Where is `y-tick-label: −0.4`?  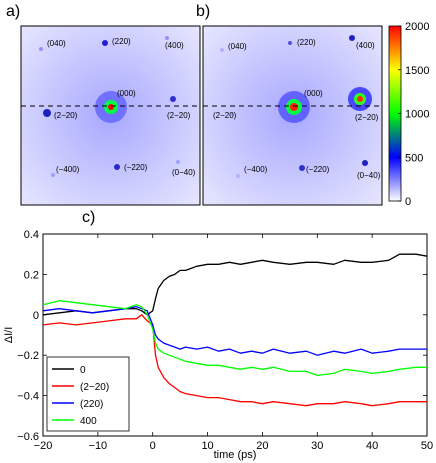 y-tick-label: −0.4 is located at coordinates (28, 397).